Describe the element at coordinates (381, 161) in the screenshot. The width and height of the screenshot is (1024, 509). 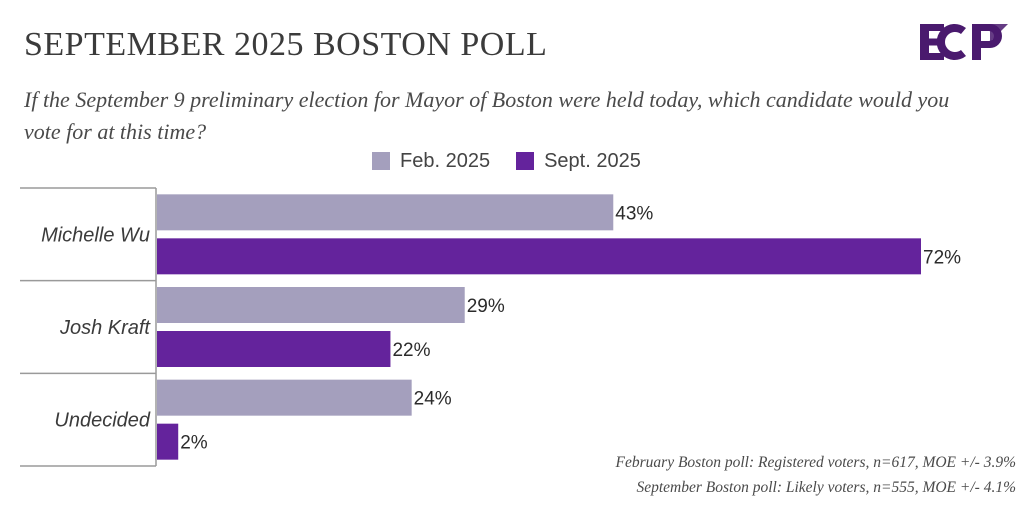
I see `legend-swatch-feb` at that location.